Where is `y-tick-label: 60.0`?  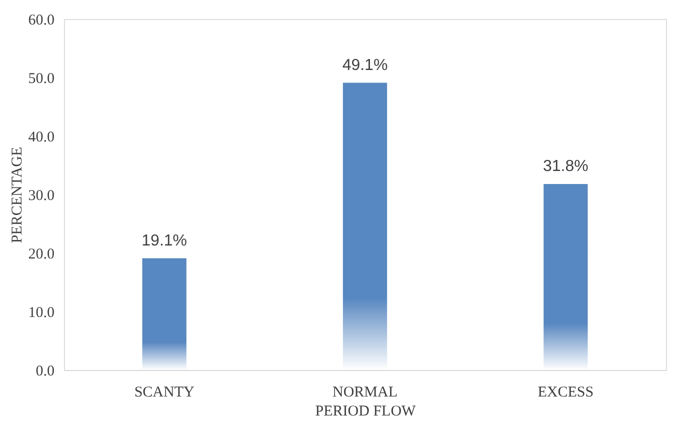
y-tick-label: 60.0 is located at coordinates (41, 20).